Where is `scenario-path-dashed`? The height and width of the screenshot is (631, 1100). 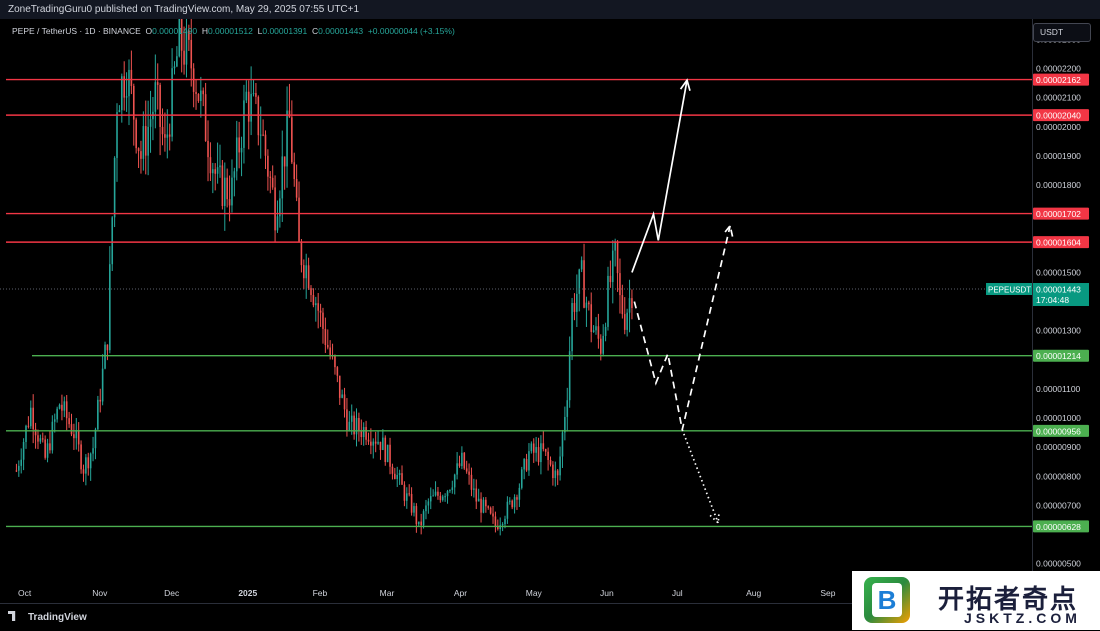 scenario-path-dashed is located at coordinates (682, 327).